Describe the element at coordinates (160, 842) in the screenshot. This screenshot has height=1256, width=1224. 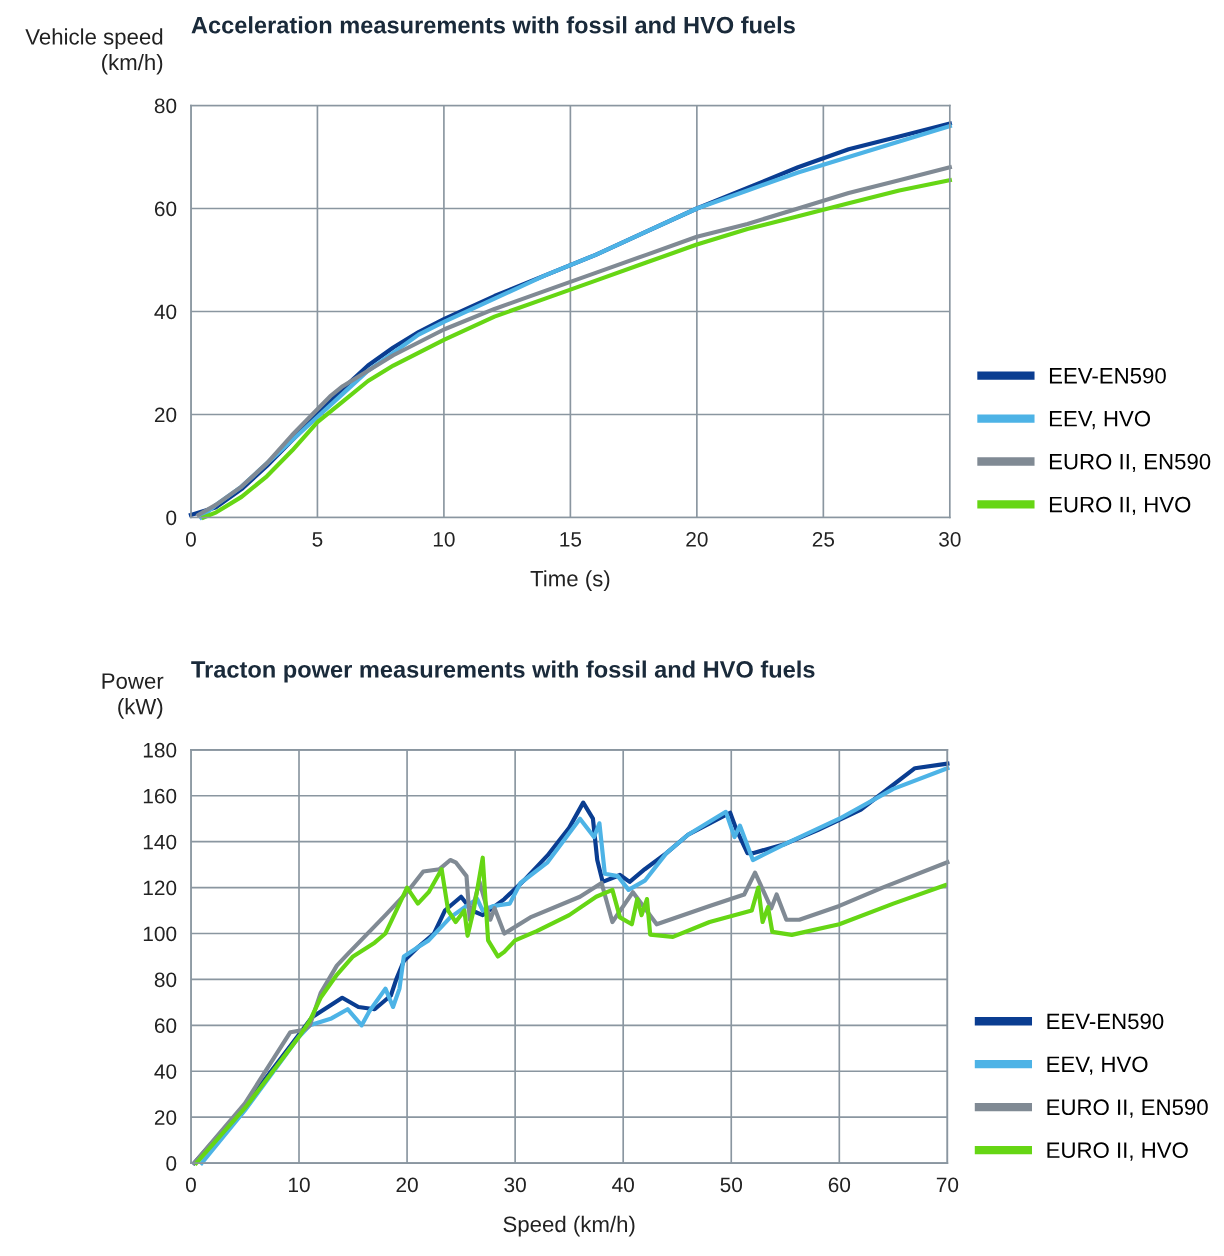
I see `y-tick-label: 140` at that location.